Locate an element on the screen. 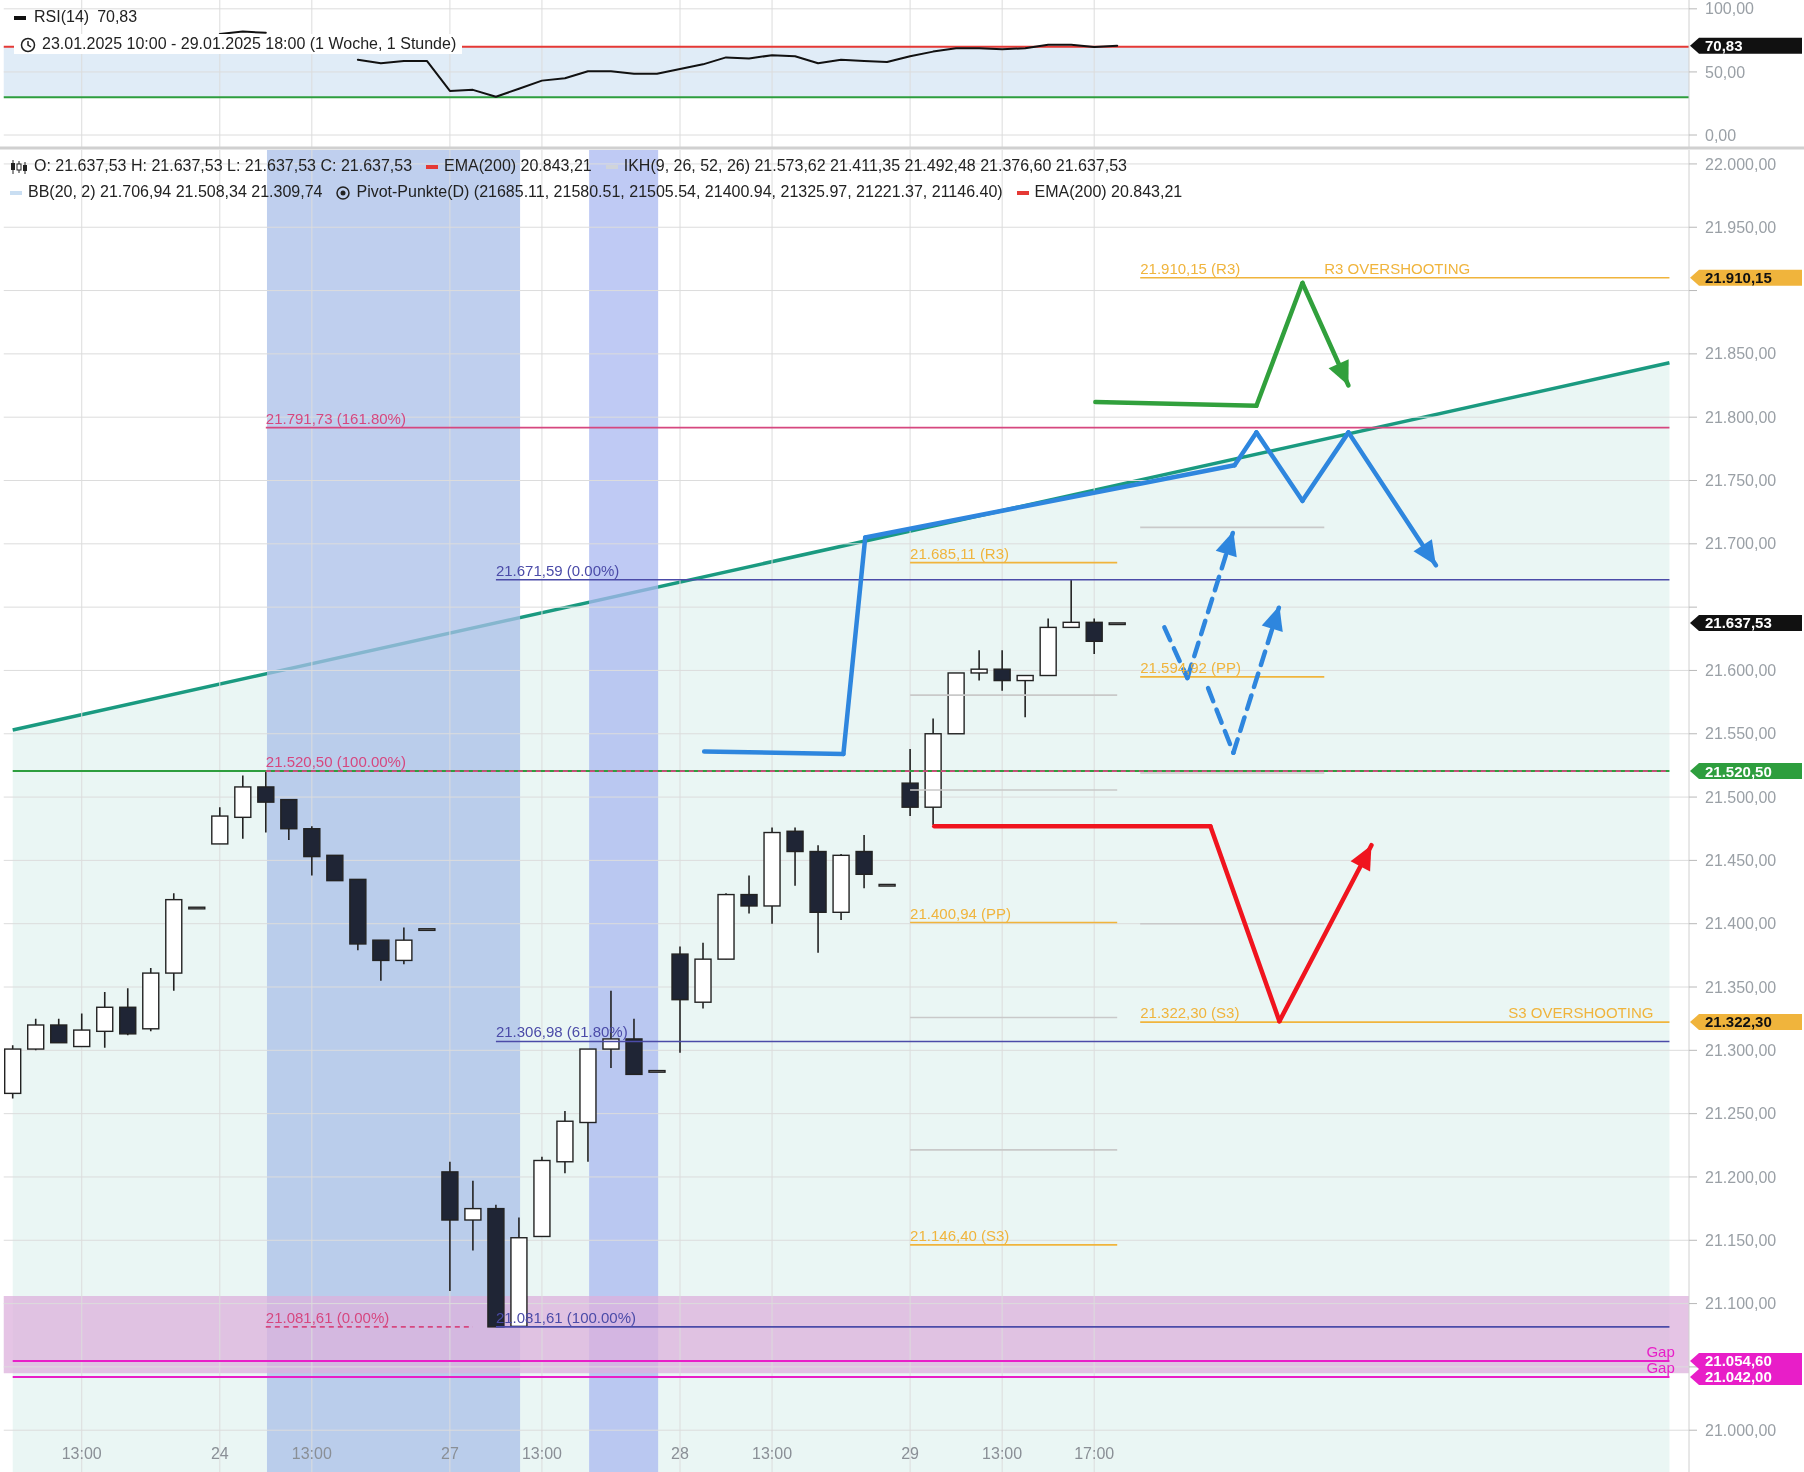 This screenshot has width=1804, height=1472. data-label: R3 OVERSHOOTING is located at coordinates (1397, 268).